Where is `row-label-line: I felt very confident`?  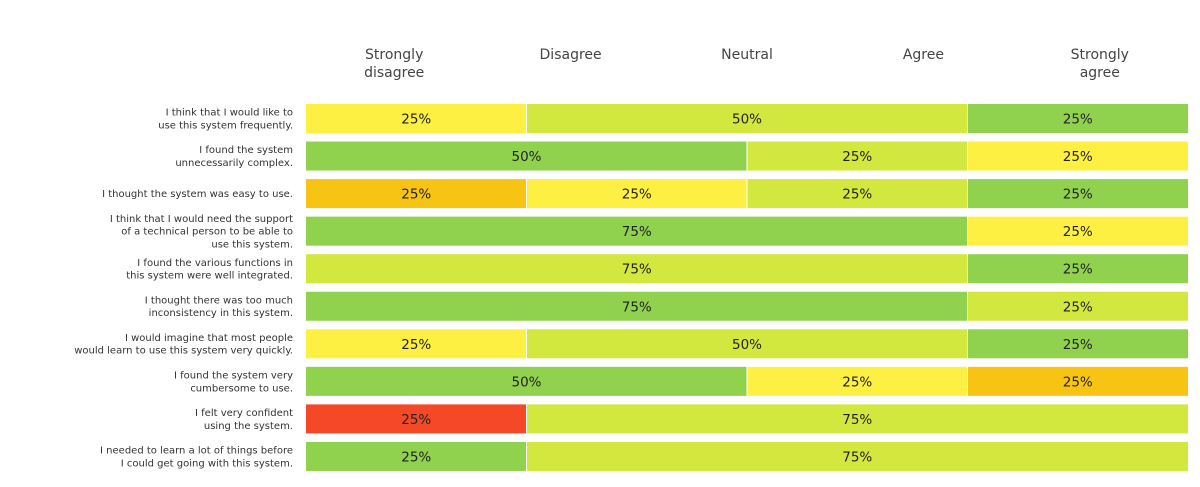 row-label-line: I felt very confident is located at coordinates (244, 413).